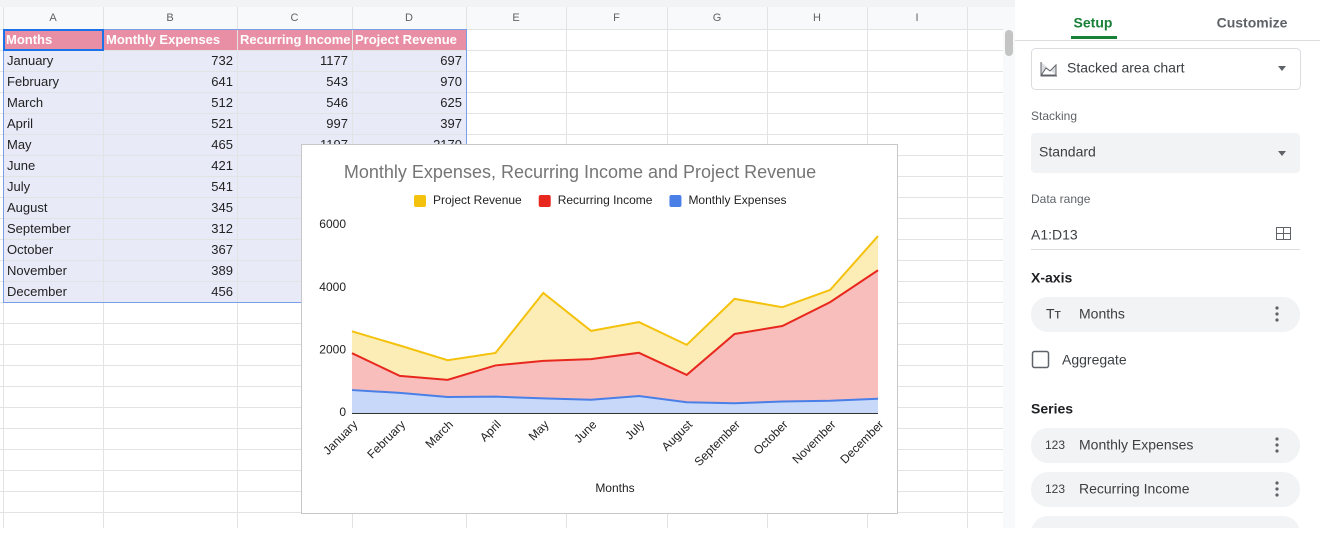 The width and height of the screenshot is (1320, 533). Describe the element at coordinates (1277, 314) in the screenshot. I see `kebab` at that location.